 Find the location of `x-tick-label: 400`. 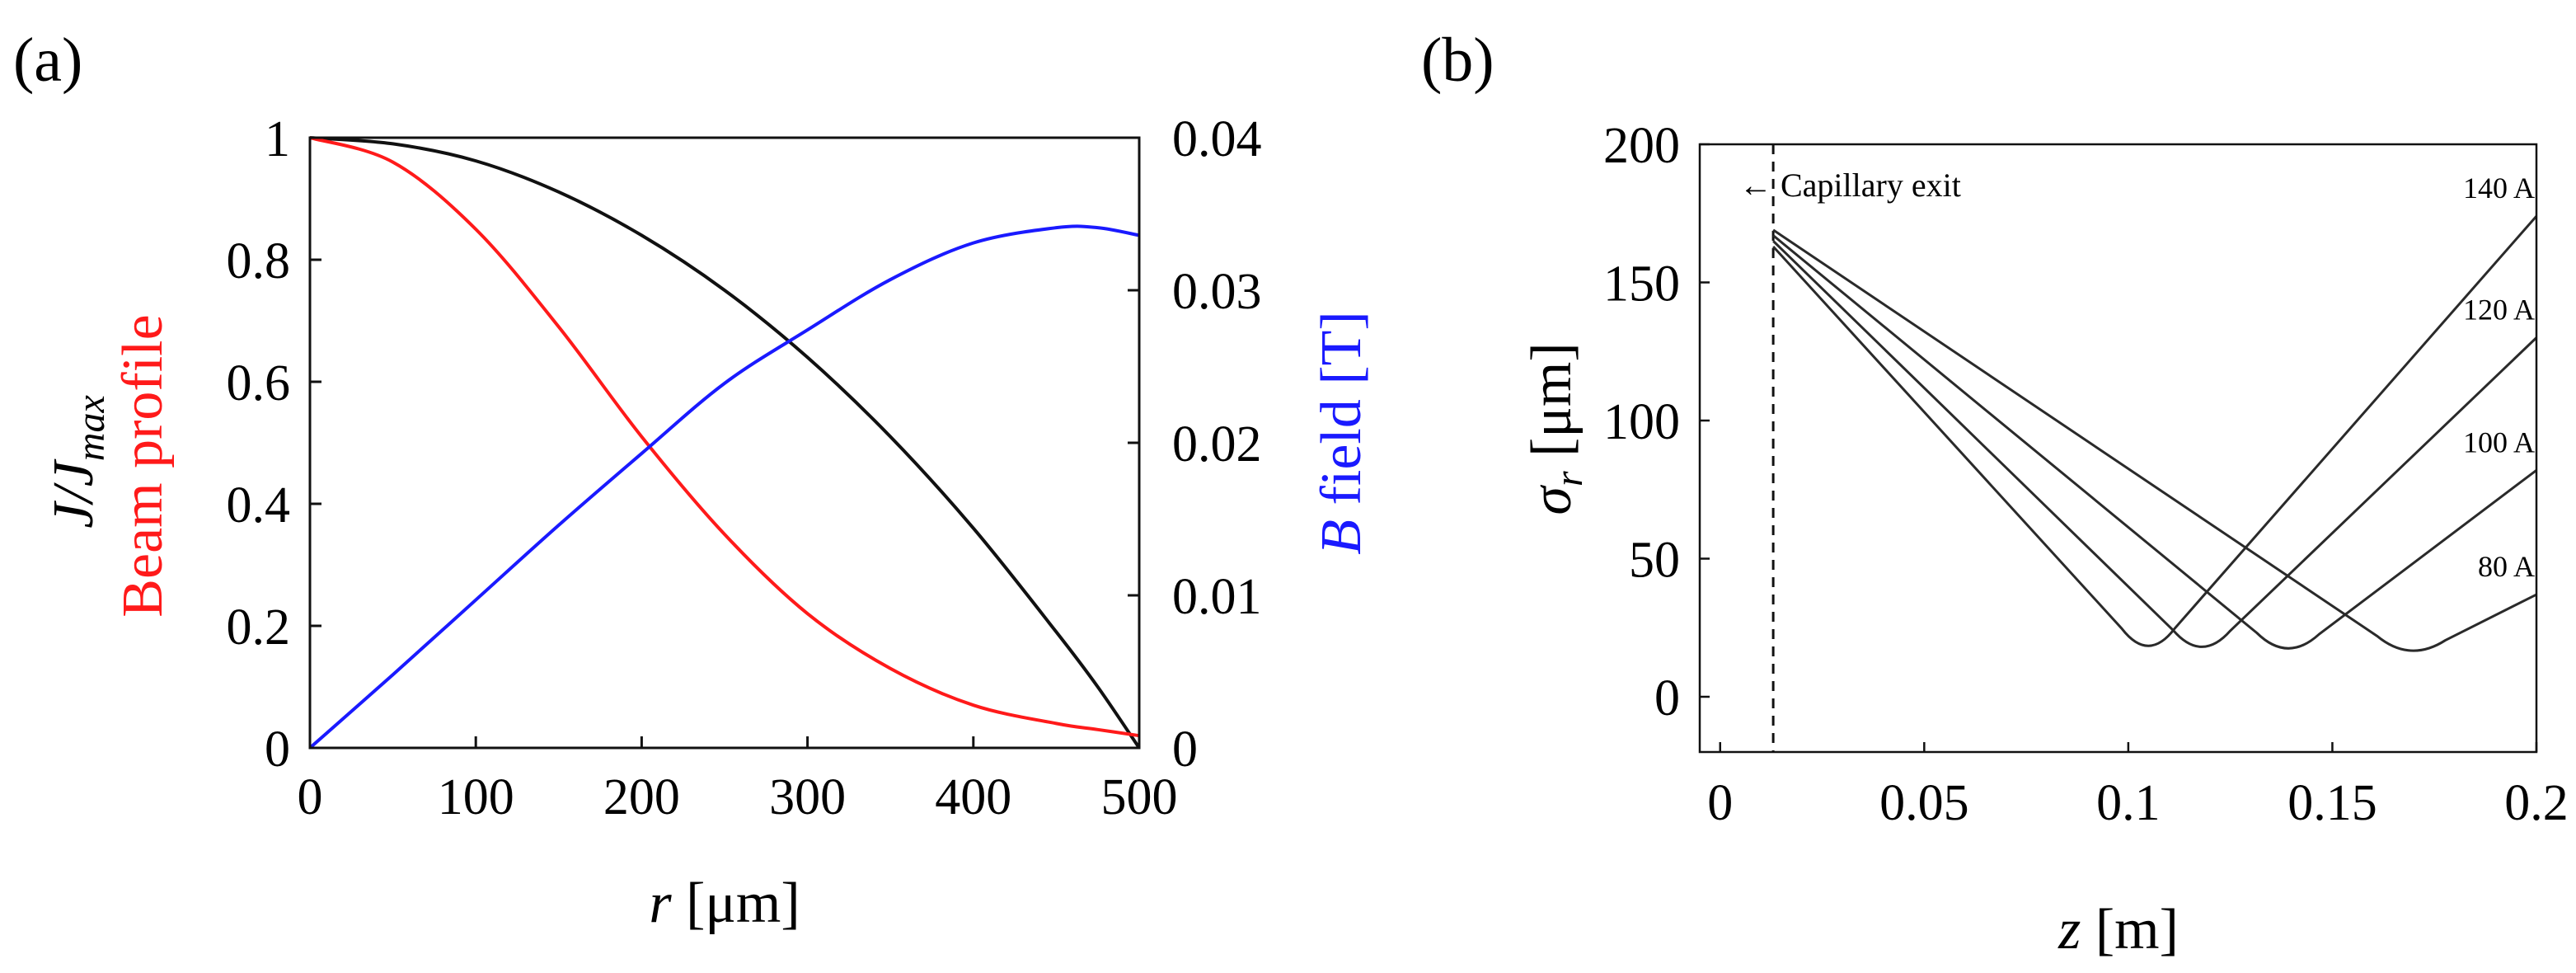

x-tick-label: 400 is located at coordinates (973, 797).